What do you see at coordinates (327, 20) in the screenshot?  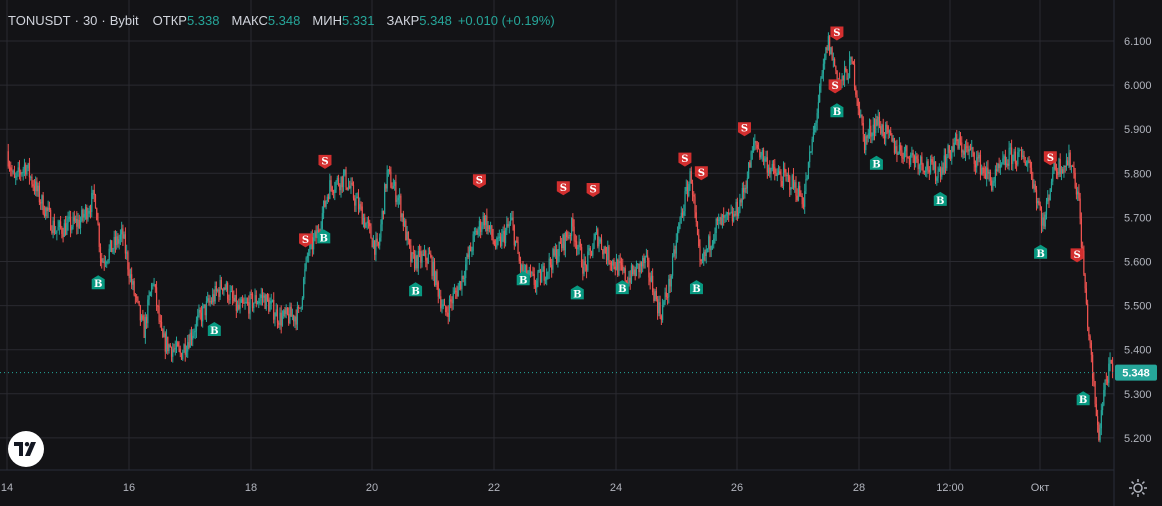 I see `low-label: МИН` at bounding box center [327, 20].